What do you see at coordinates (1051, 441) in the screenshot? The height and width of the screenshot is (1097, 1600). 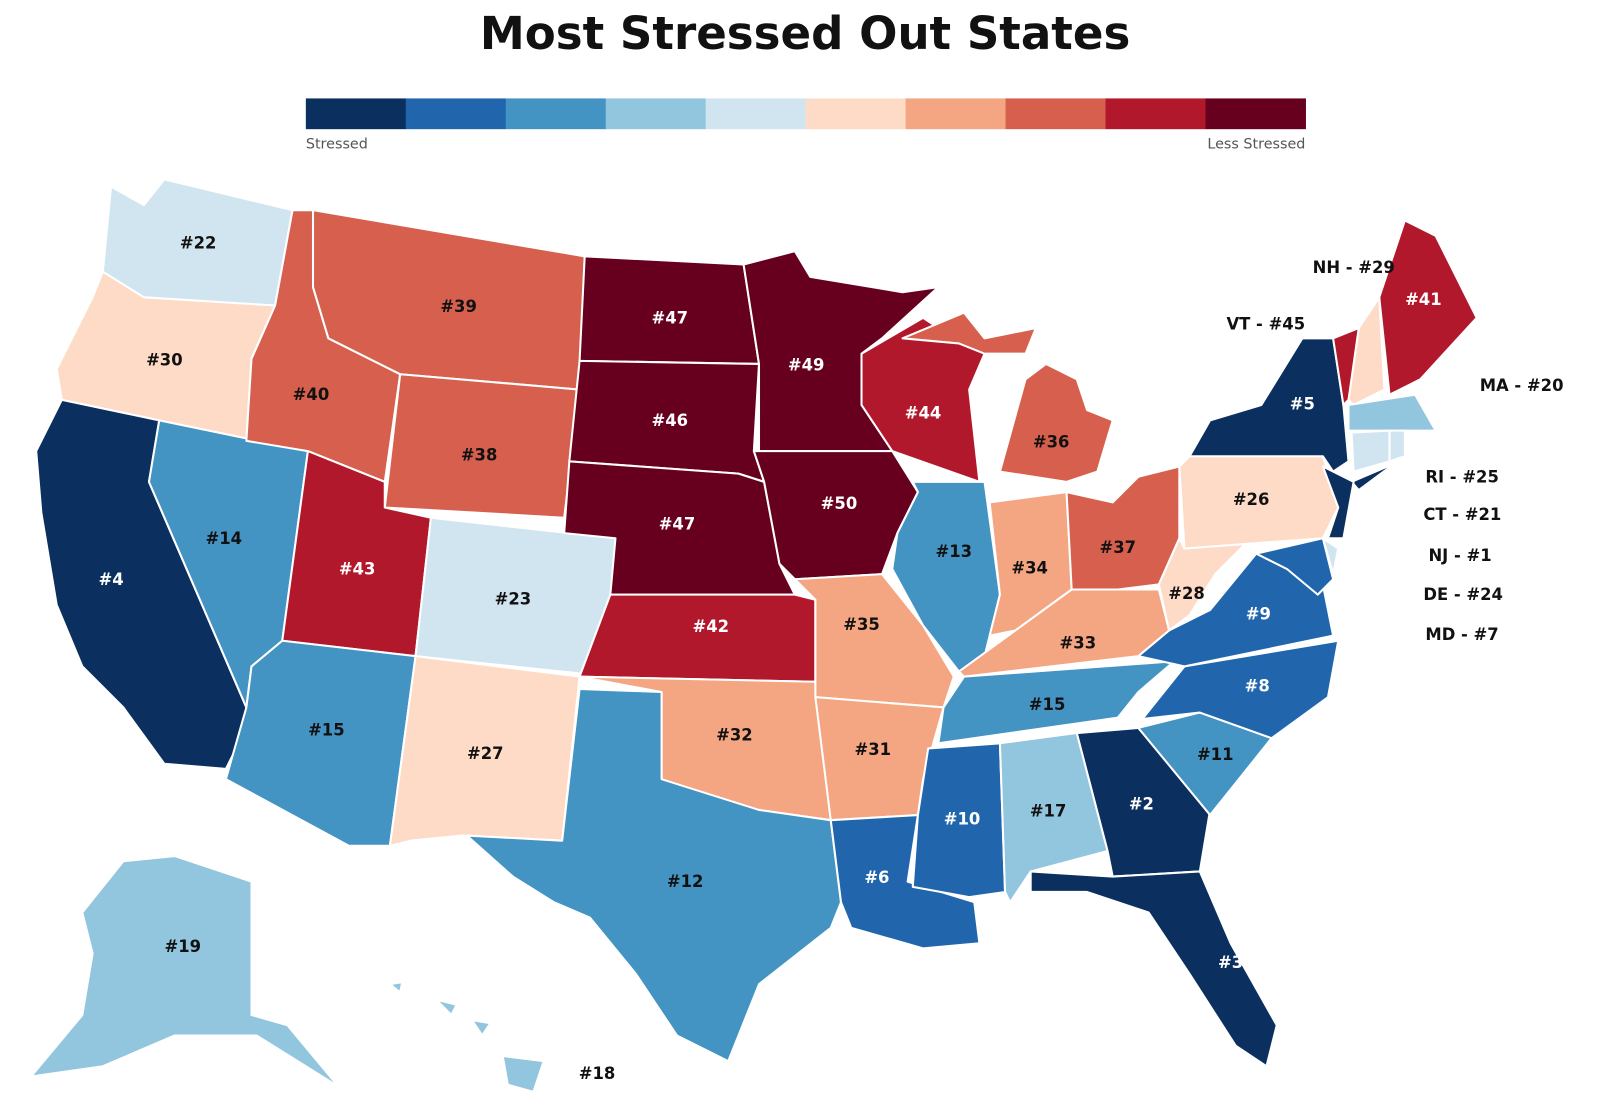 I see `state-label: #36` at bounding box center [1051, 441].